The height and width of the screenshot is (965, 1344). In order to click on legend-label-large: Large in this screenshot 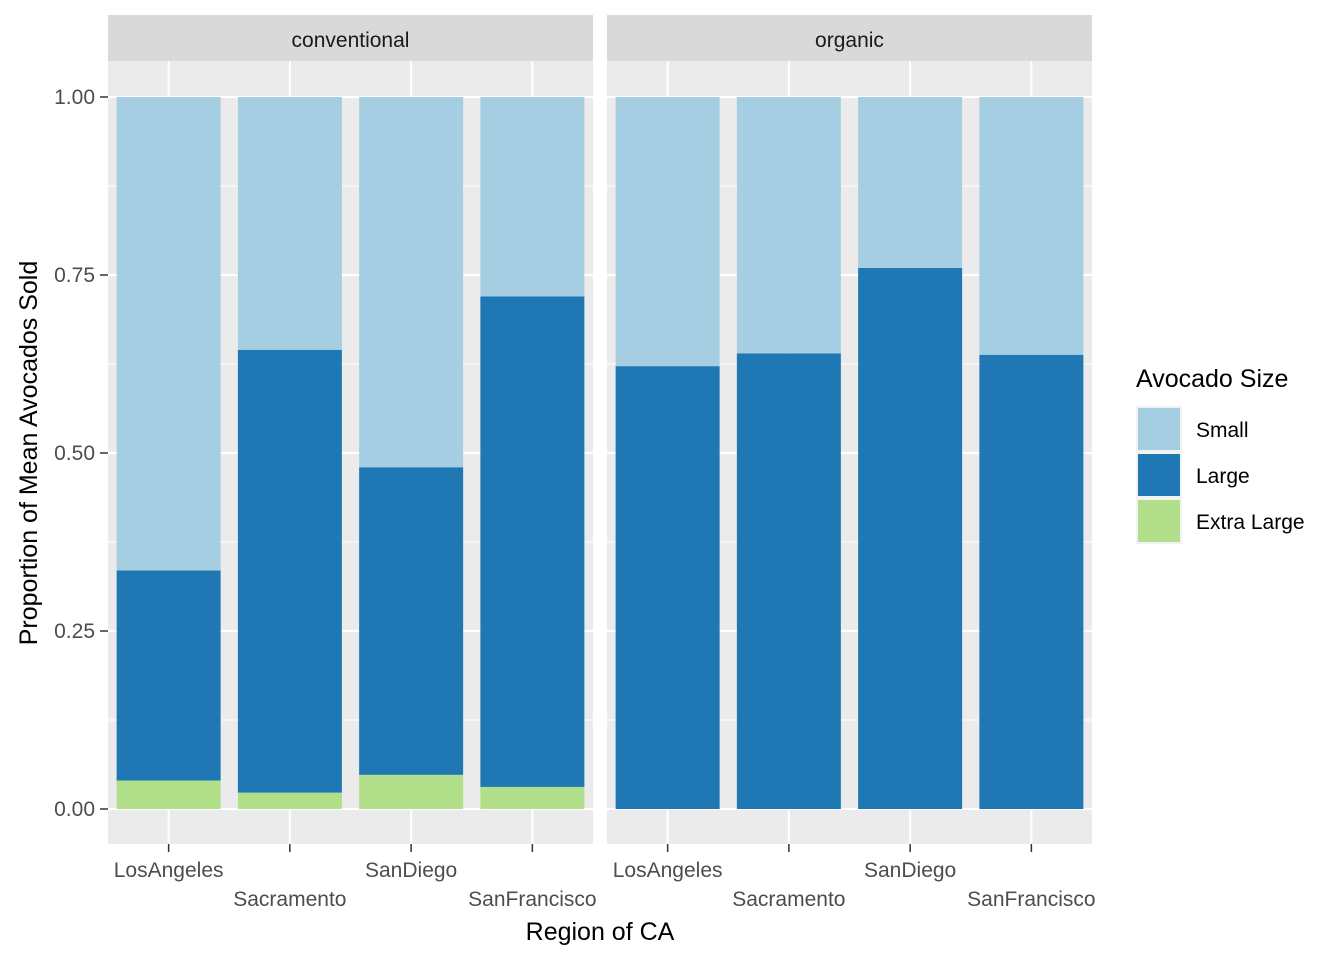, I will do `click(1223, 476)`.